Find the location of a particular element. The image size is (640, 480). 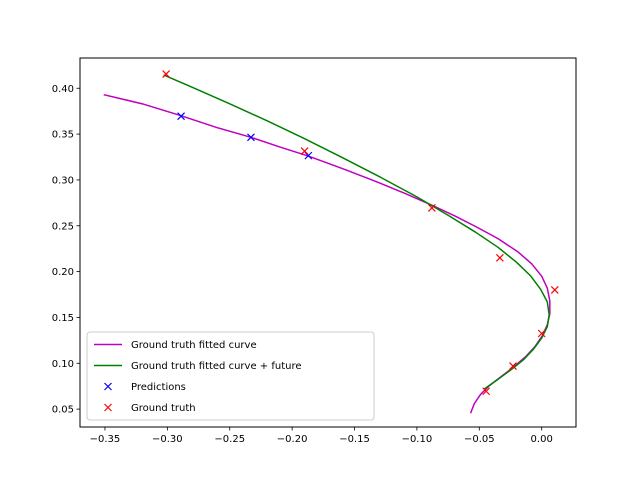

x-tick-label: −0.35 is located at coordinates (105, 439).